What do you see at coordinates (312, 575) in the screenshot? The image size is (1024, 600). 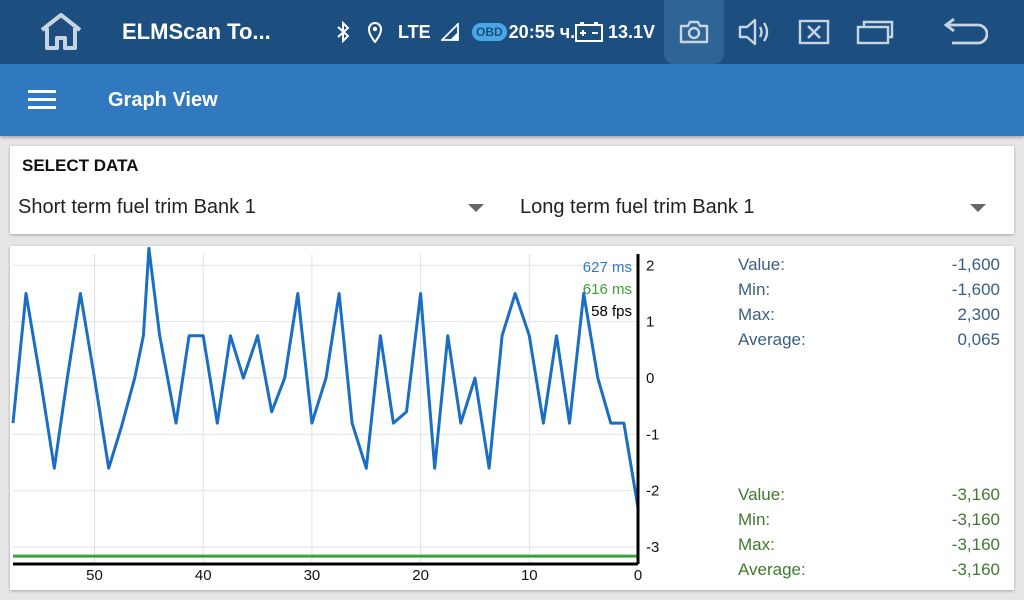 I see `x-tick-label: 30` at bounding box center [312, 575].